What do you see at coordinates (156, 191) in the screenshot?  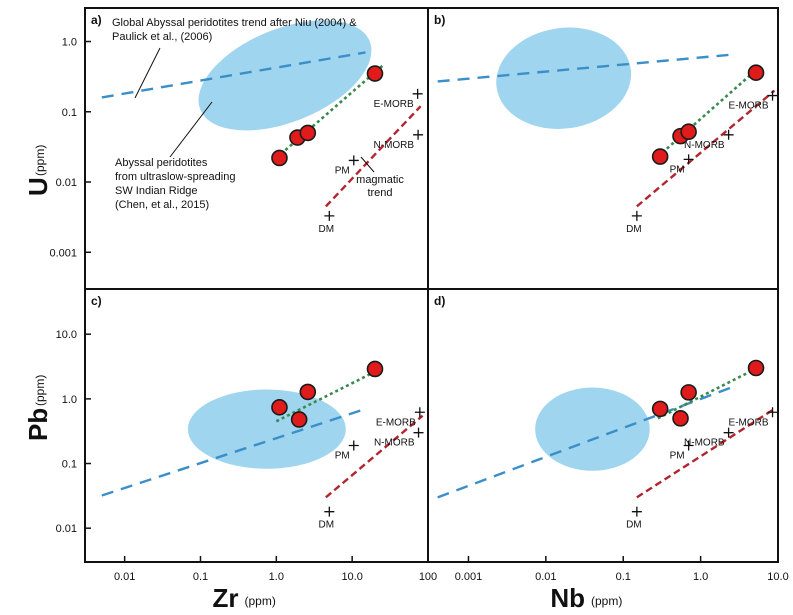 I see `ellipse-annotation-line: SW Indian Ridge` at bounding box center [156, 191].